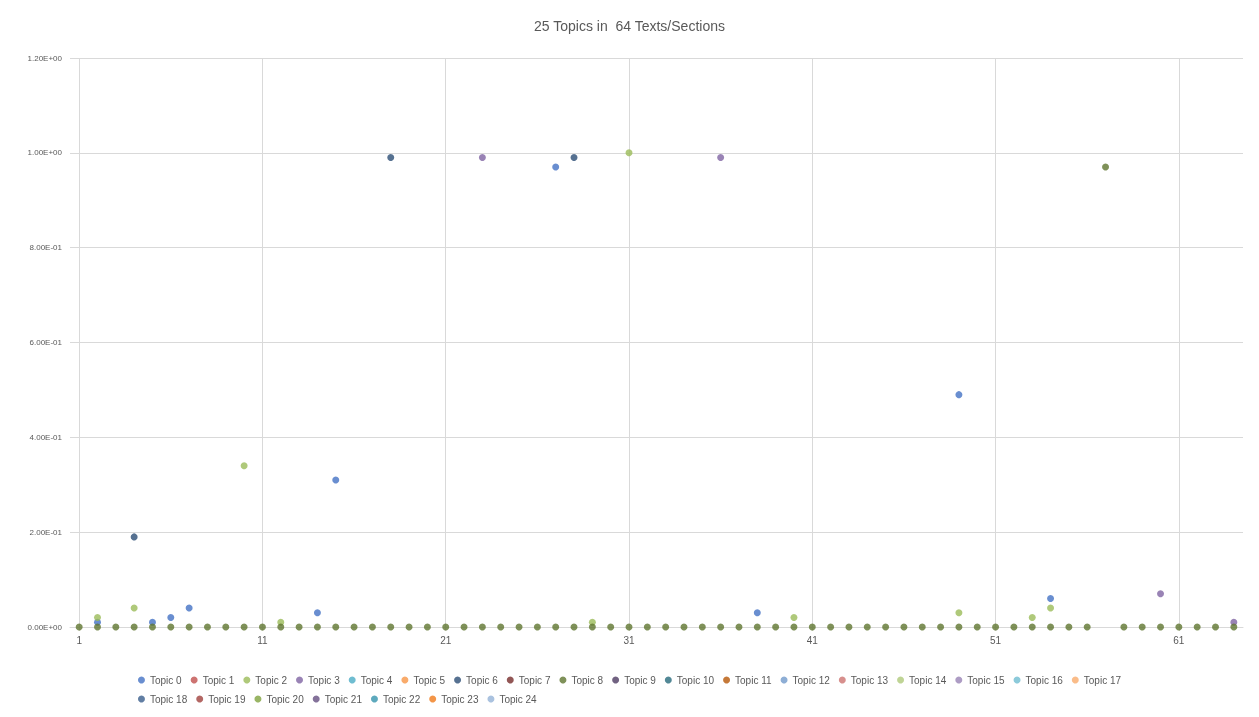 The image size is (1259, 717). Describe the element at coordinates (376, 680) in the screenshot. I see `legend-label: Topic 4` at that location.